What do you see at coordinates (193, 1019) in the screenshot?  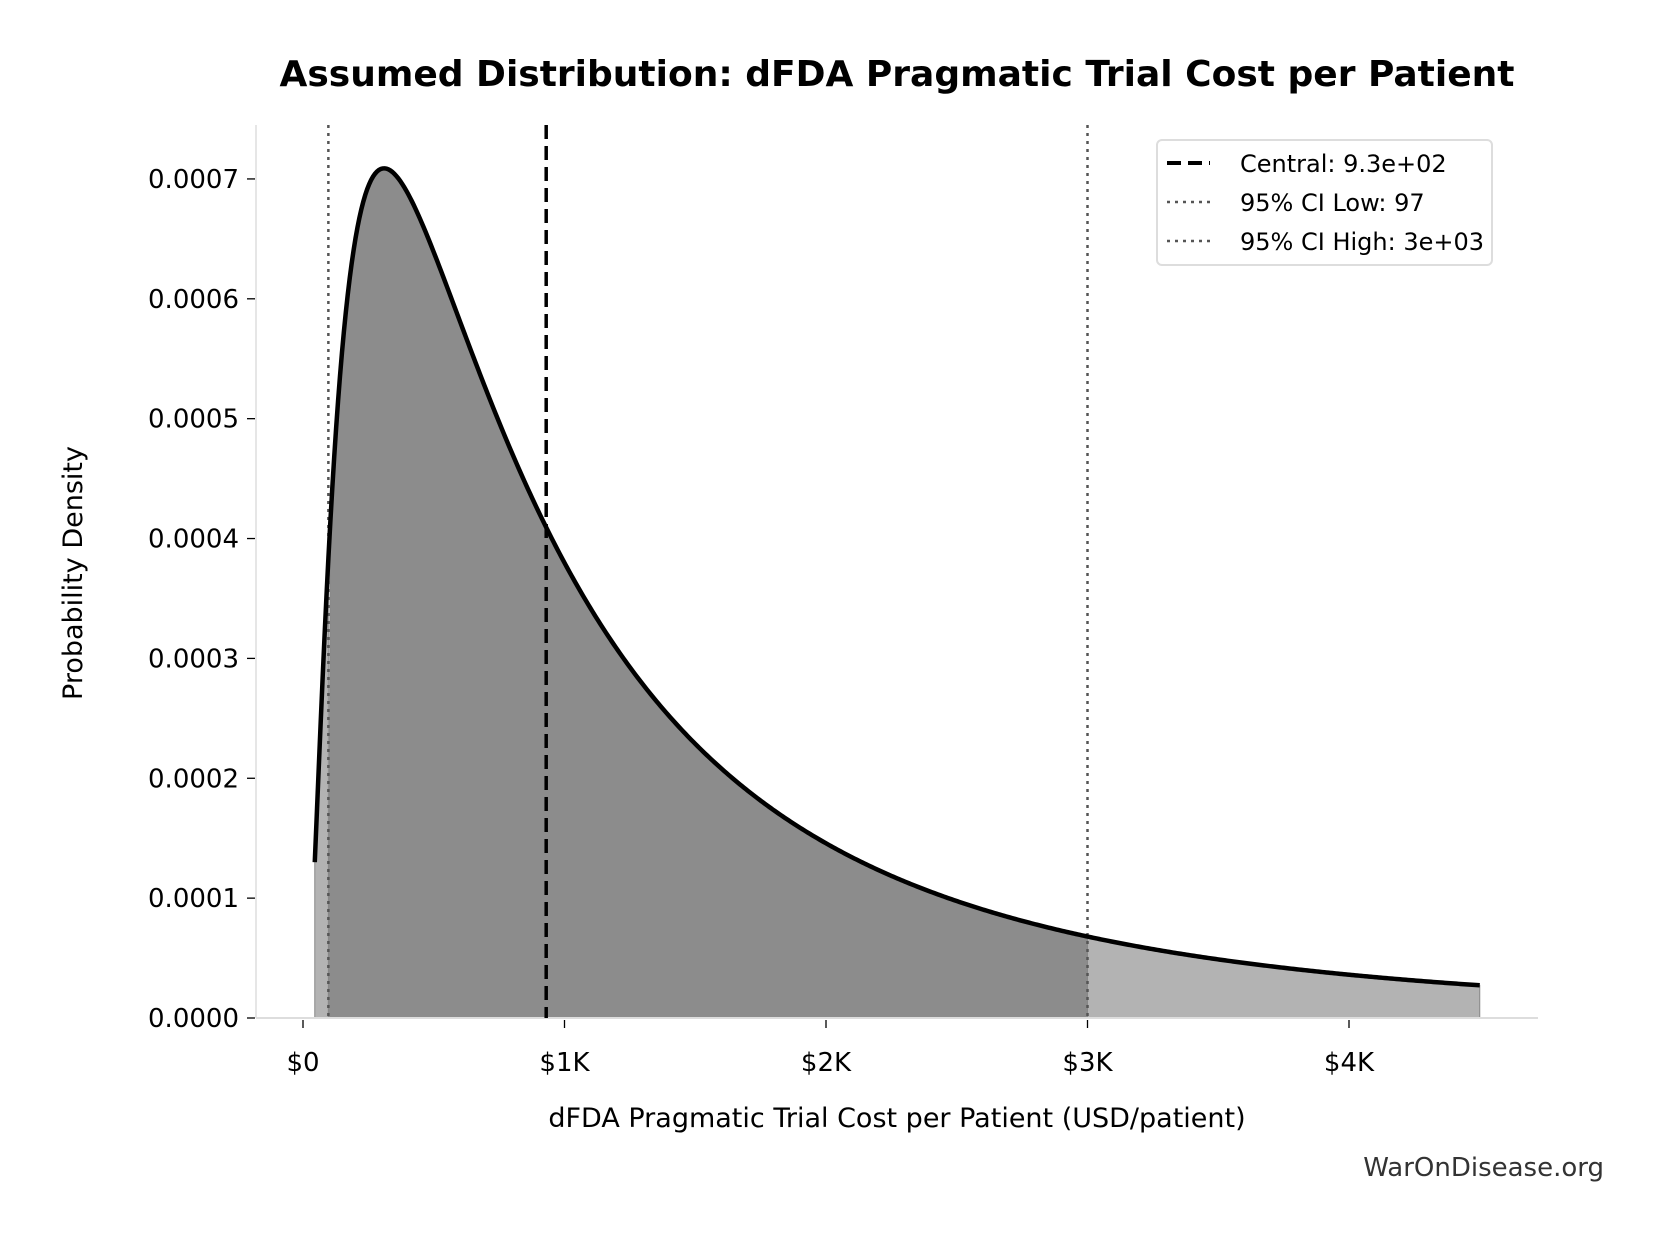 I see `y-tick-label: 0.0000` at bounding box center [193, 1019].